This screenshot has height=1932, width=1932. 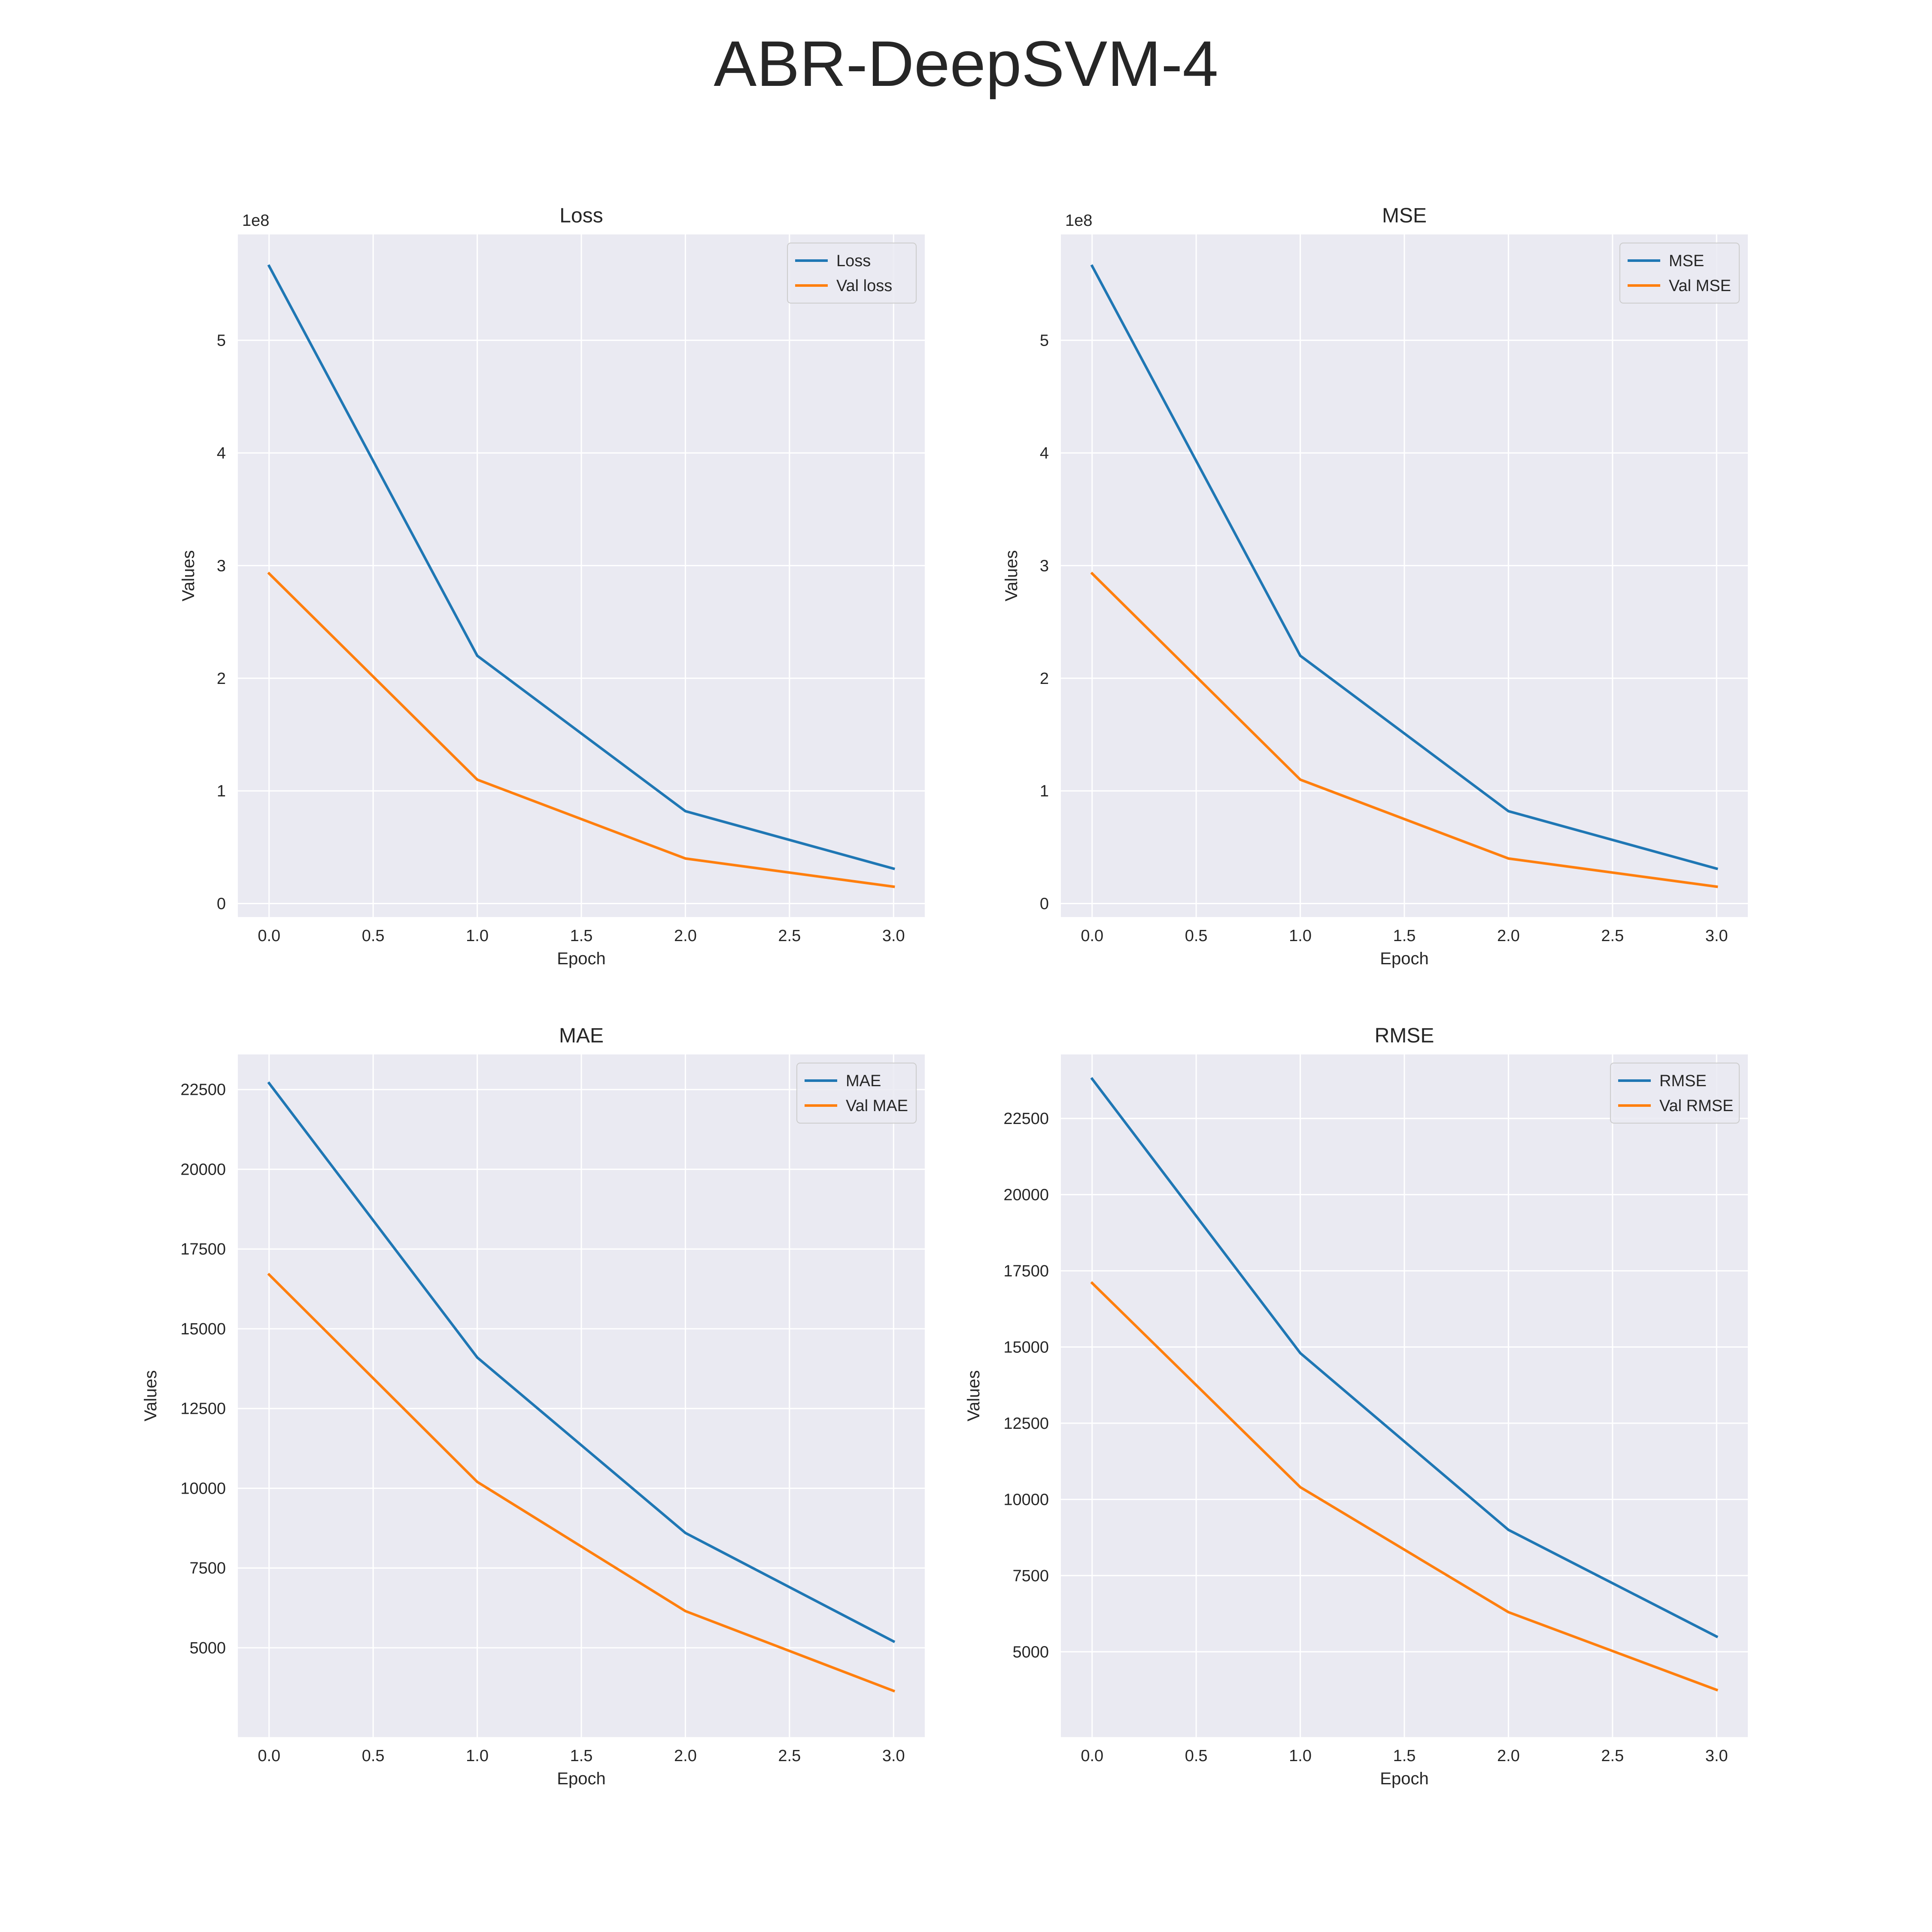 What do you see at coordinates (864, 286) in the screenshot?
I see `legend-label: Val loss` at bounding box center [864, 286].